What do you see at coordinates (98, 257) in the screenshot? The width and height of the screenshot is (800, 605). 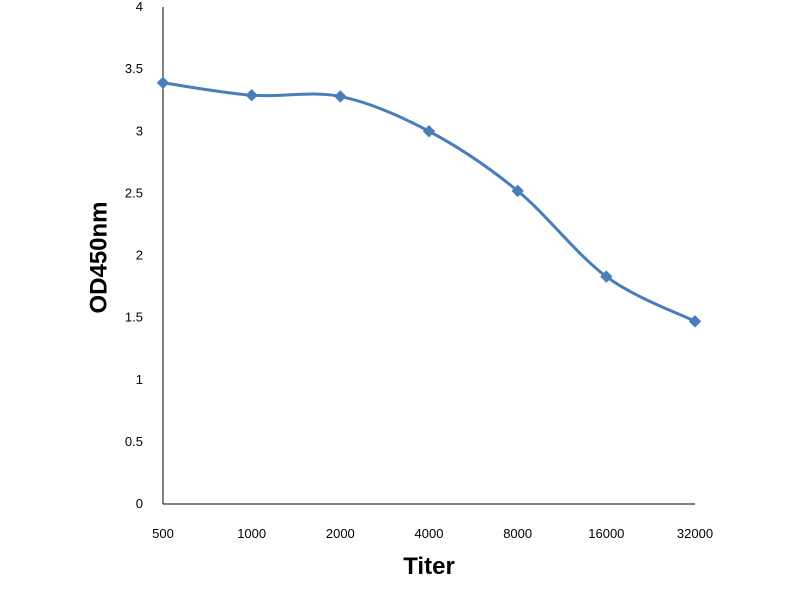 I see `y-axis-title: OD450nm` at bounding box center [98, 257].